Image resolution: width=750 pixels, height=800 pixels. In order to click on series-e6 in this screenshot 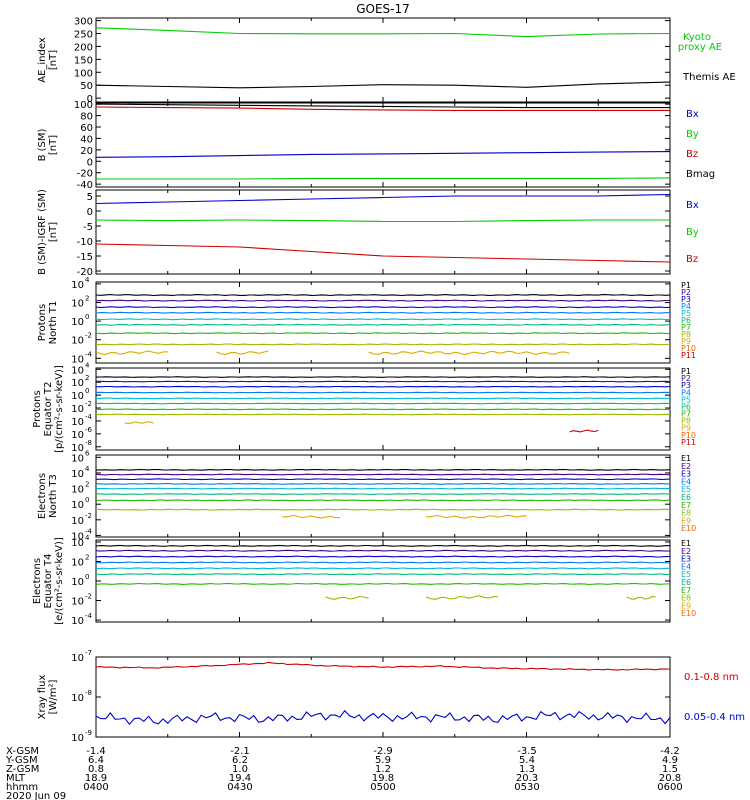, I will do `click(383, 574)`.